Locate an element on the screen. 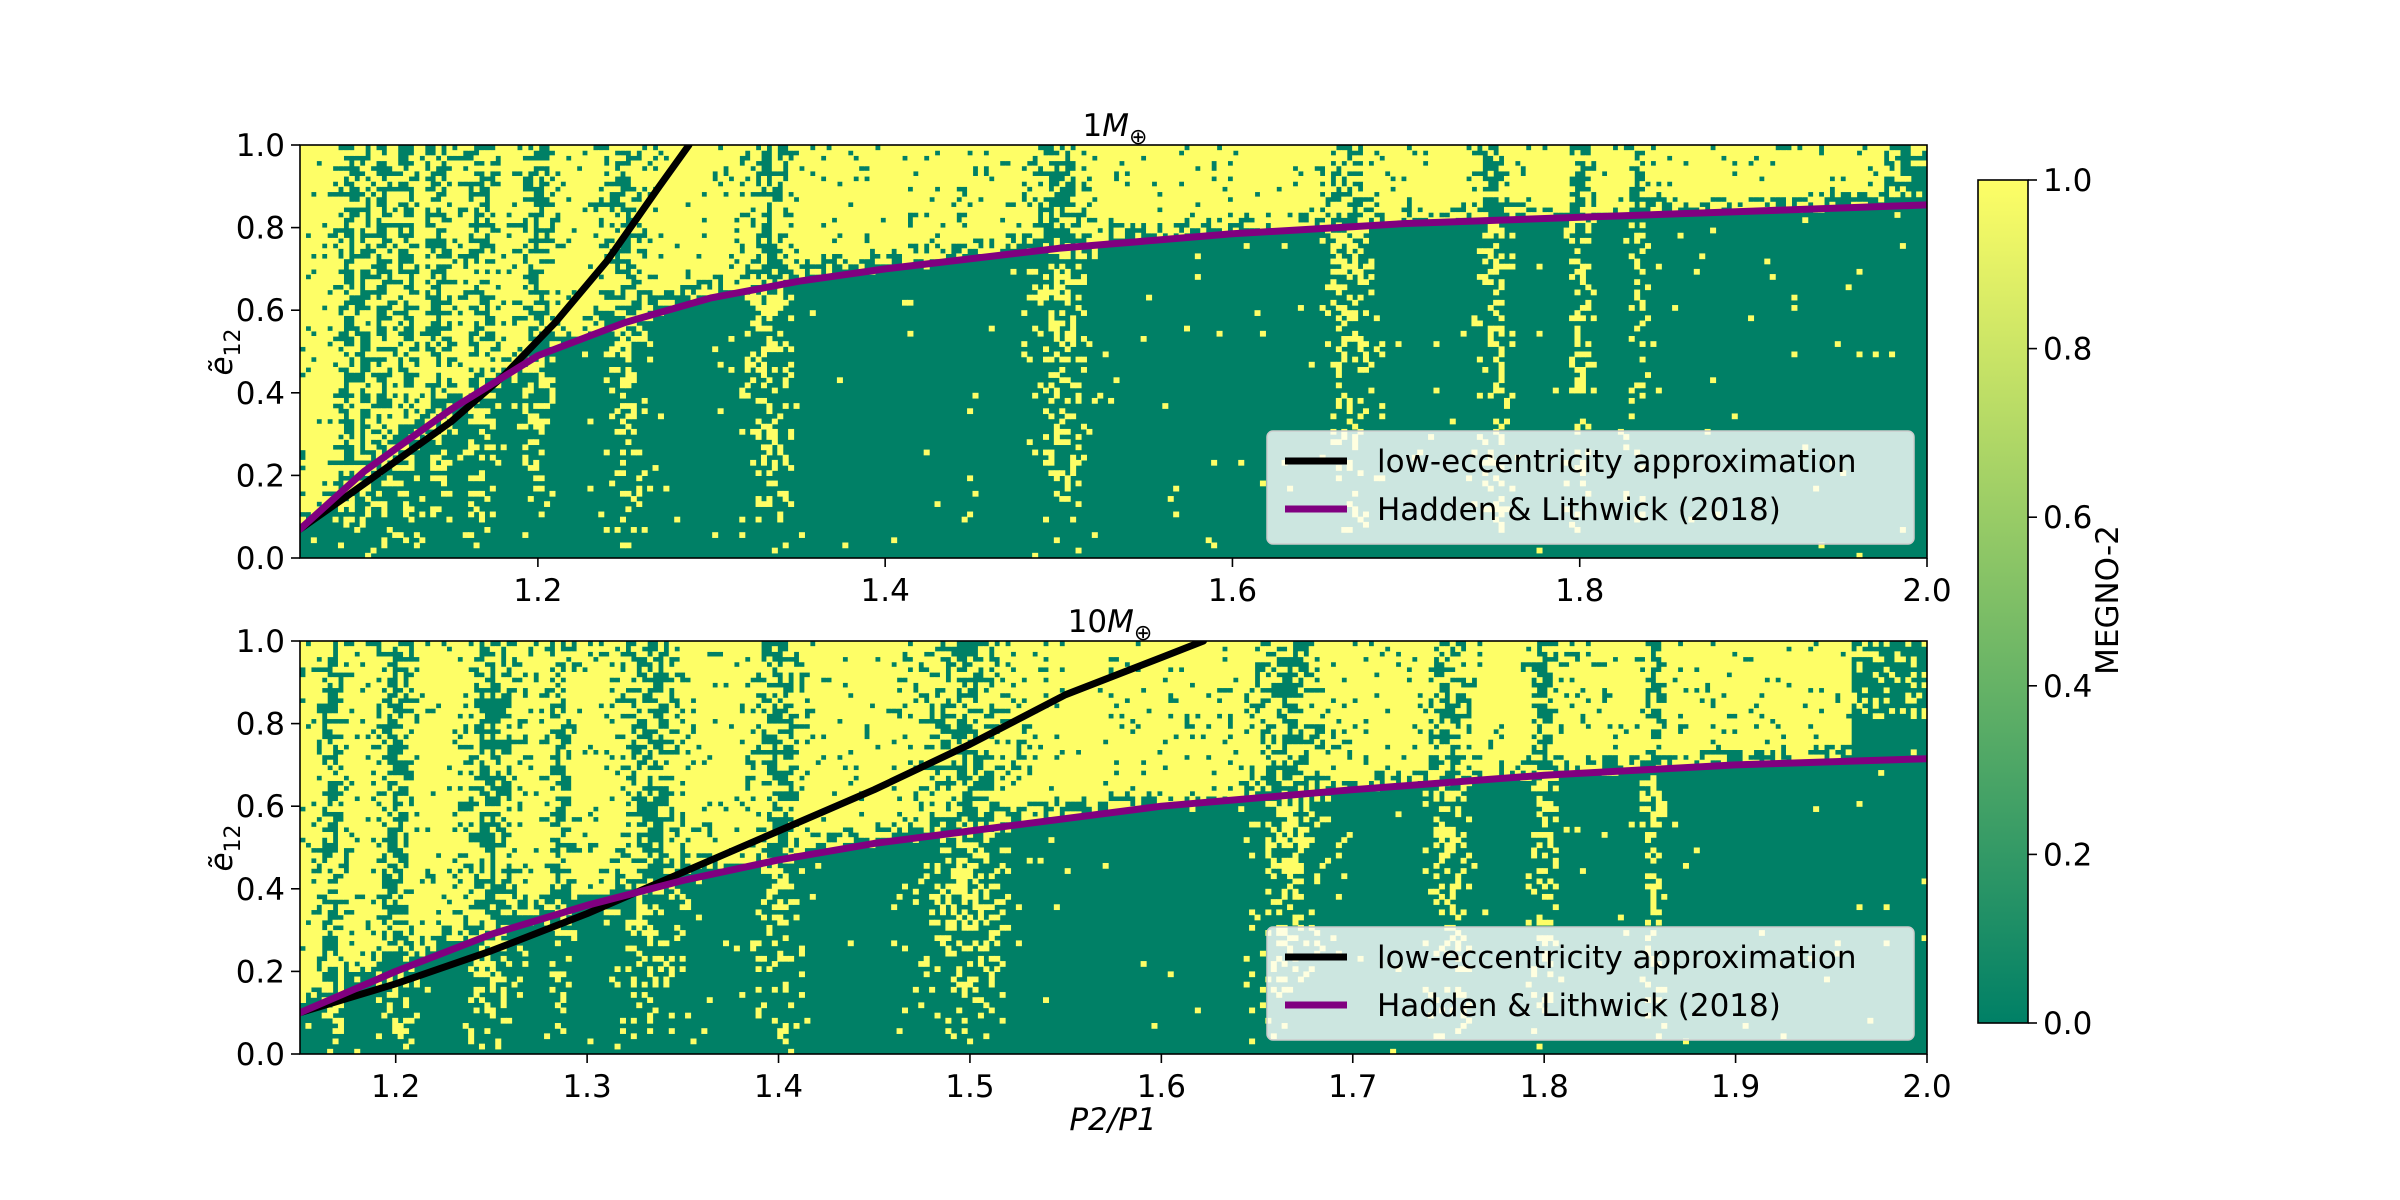 The height and width of the screenshot is (1200, 2400). colorbar-gradient is located at coordinates (2003, 601).